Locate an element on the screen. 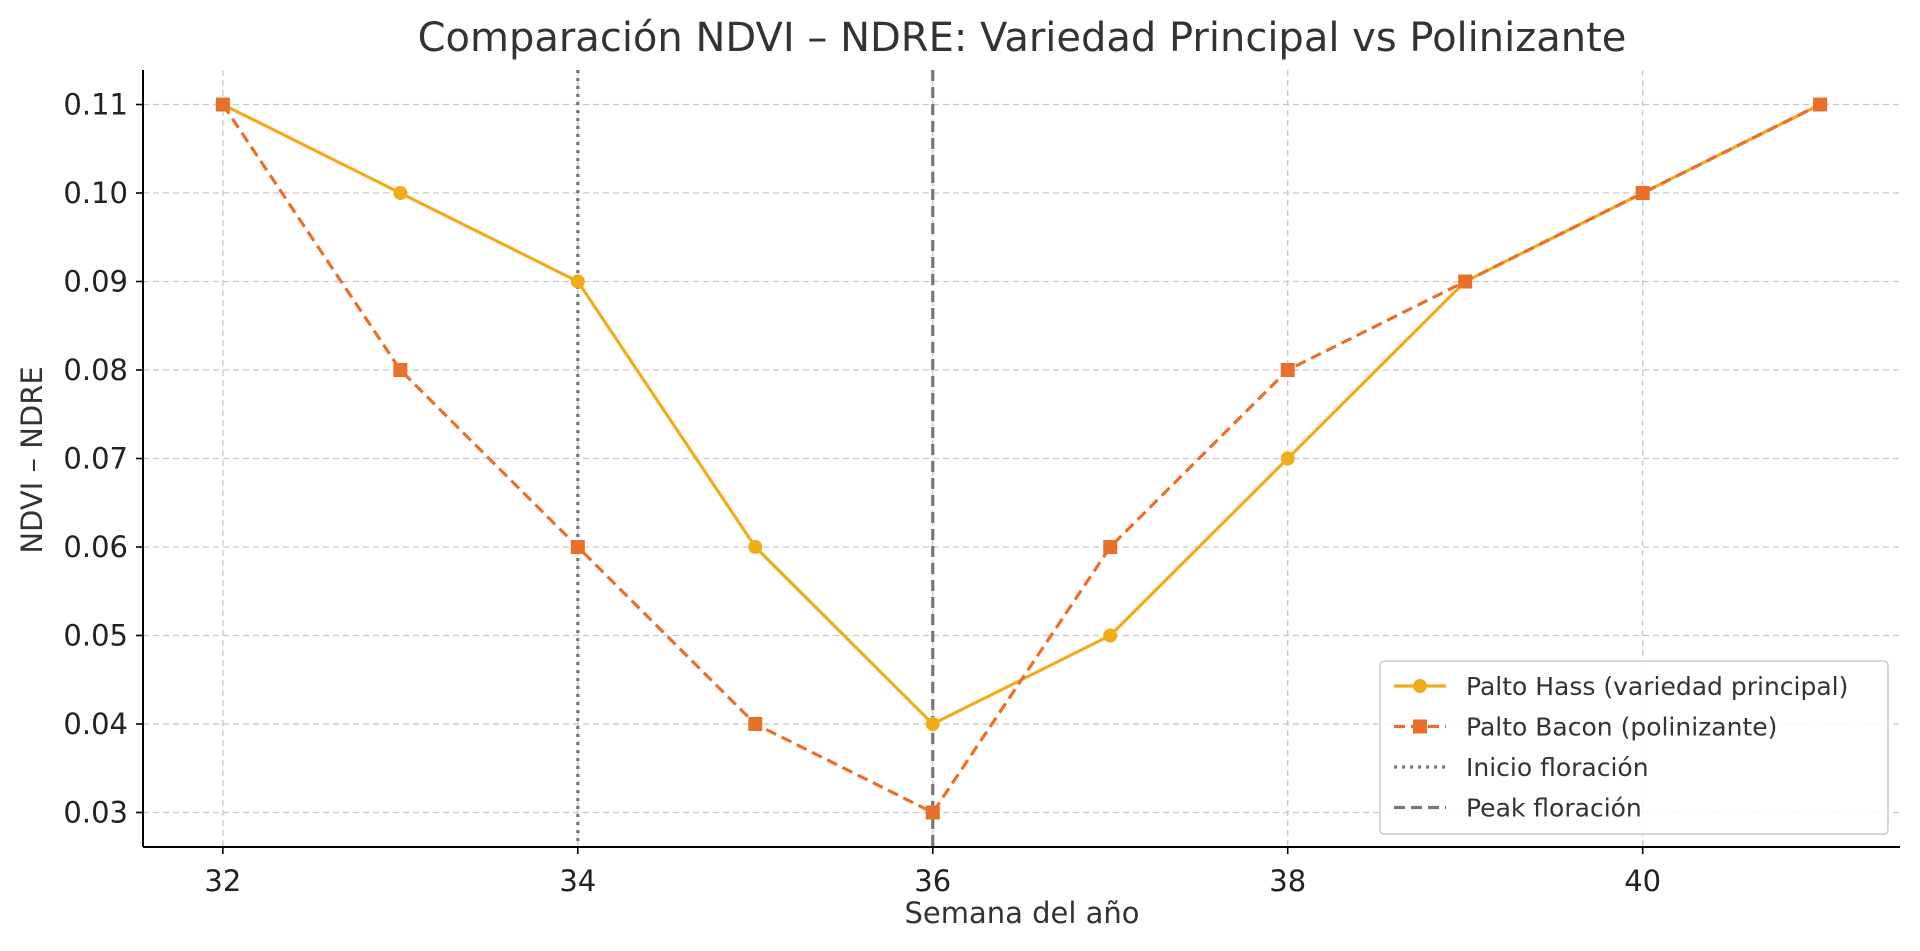 Image resolution: width=1920 pixels, height=951 pixels. y-tick-label: 0.06 is located at coordinates (95, 547).